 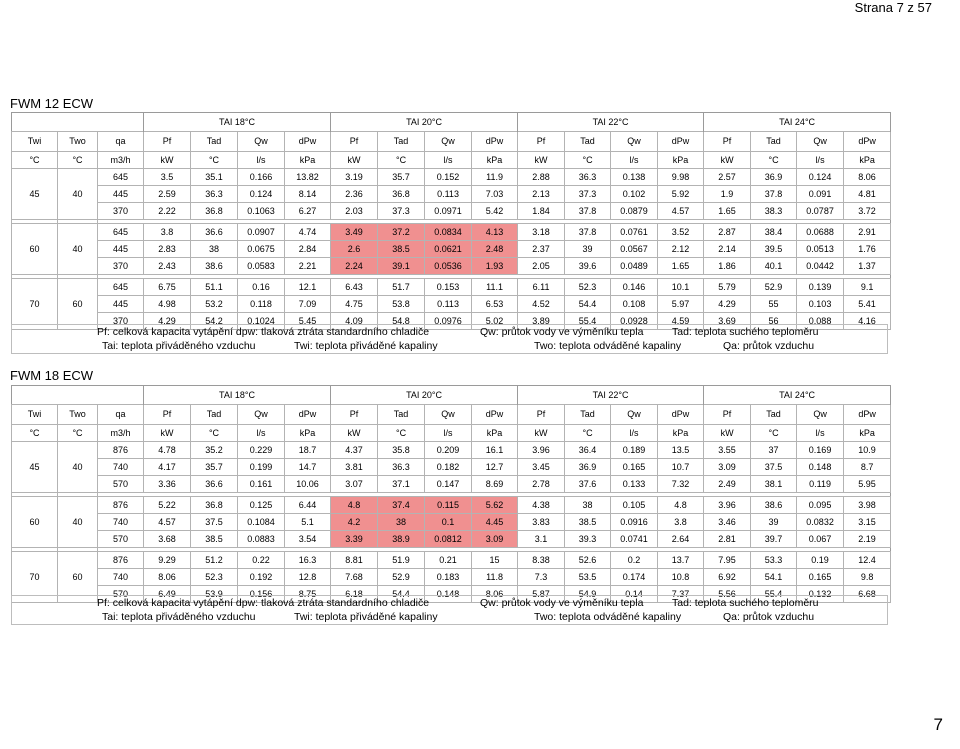 What do you see at coordinates (448, 211) in the screenshot?
I see `table-cell: 0.0971` at bounding box center [448, 211].